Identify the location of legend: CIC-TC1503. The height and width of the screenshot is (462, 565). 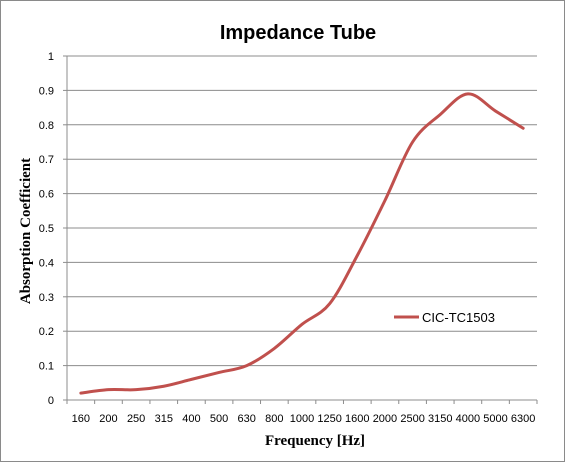
(444, 317).